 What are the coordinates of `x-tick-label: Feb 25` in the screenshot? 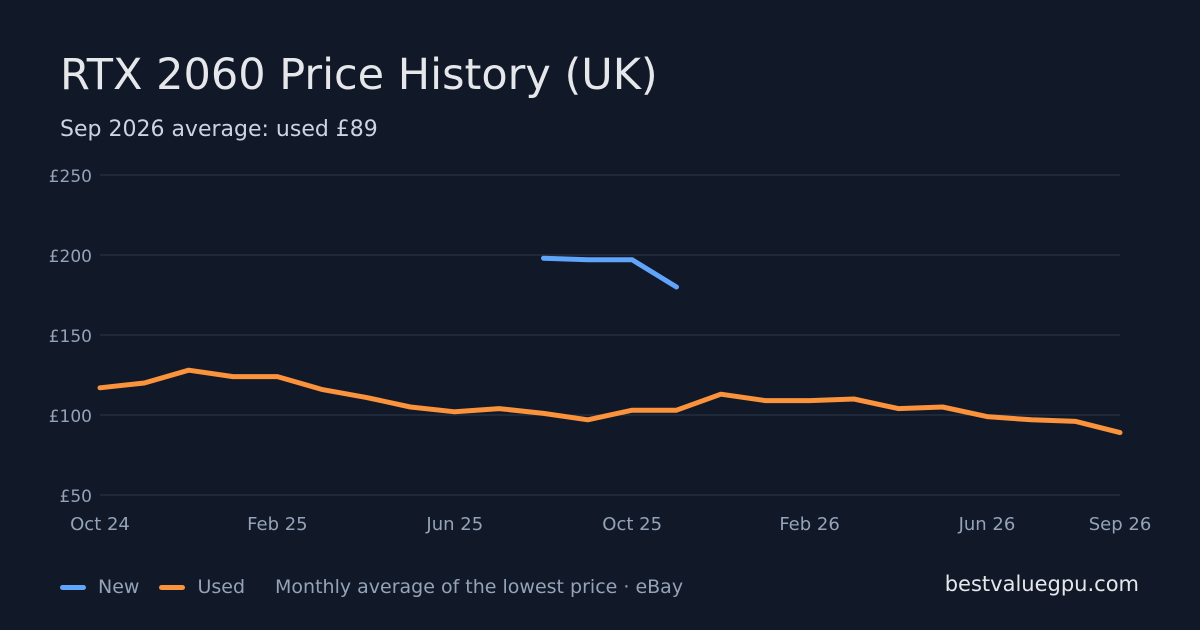 It's located at (277, 524).